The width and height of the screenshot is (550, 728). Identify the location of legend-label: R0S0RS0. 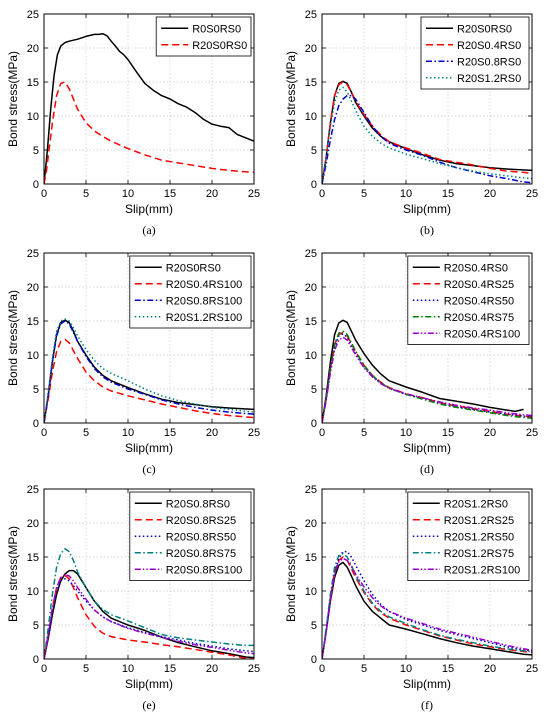
(216, 29).